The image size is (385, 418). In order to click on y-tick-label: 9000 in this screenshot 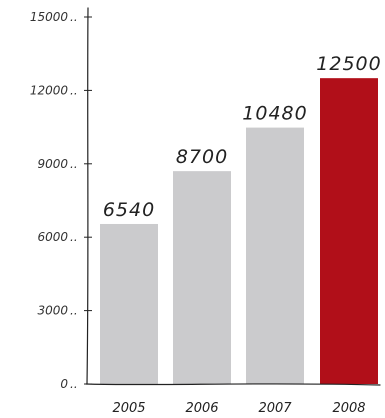, I will do `click(52, 164)`.